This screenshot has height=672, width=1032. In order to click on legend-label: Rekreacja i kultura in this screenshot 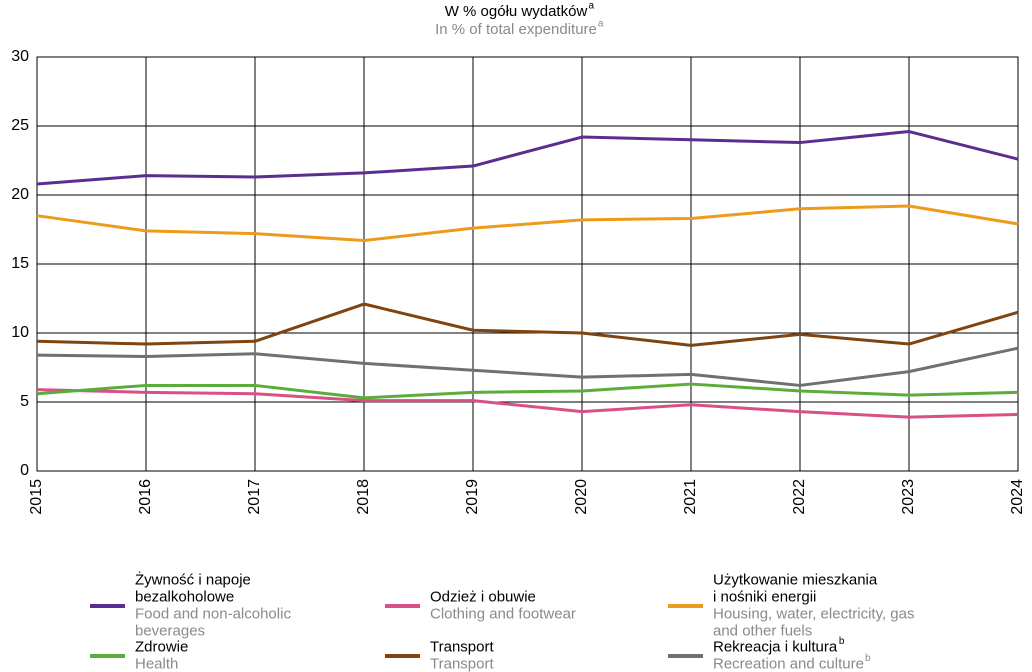, I will do `click(775, 646)`.